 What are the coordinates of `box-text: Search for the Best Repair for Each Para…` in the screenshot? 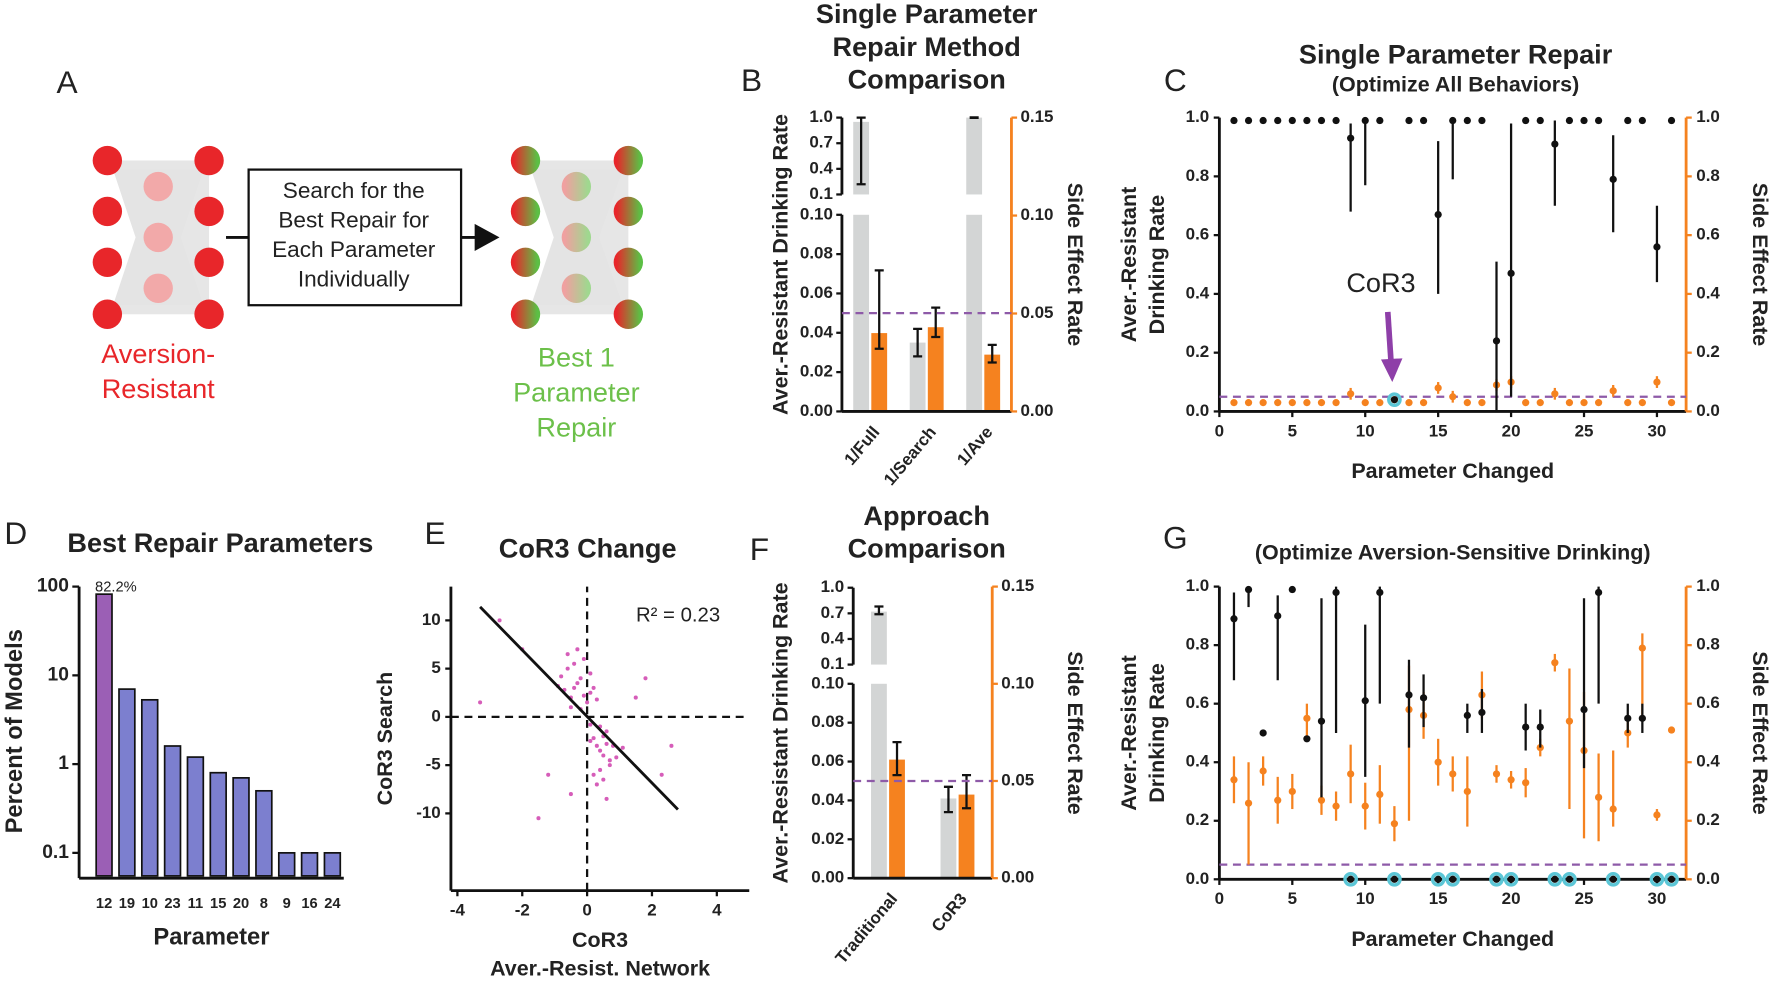 It's located at (354, 234).